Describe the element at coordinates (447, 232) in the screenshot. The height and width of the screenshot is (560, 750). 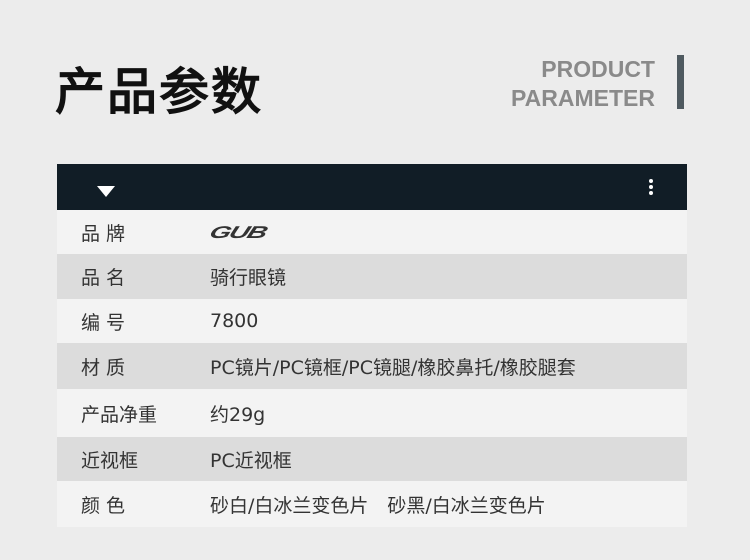
I see `brand-logo: GUB` at that location.